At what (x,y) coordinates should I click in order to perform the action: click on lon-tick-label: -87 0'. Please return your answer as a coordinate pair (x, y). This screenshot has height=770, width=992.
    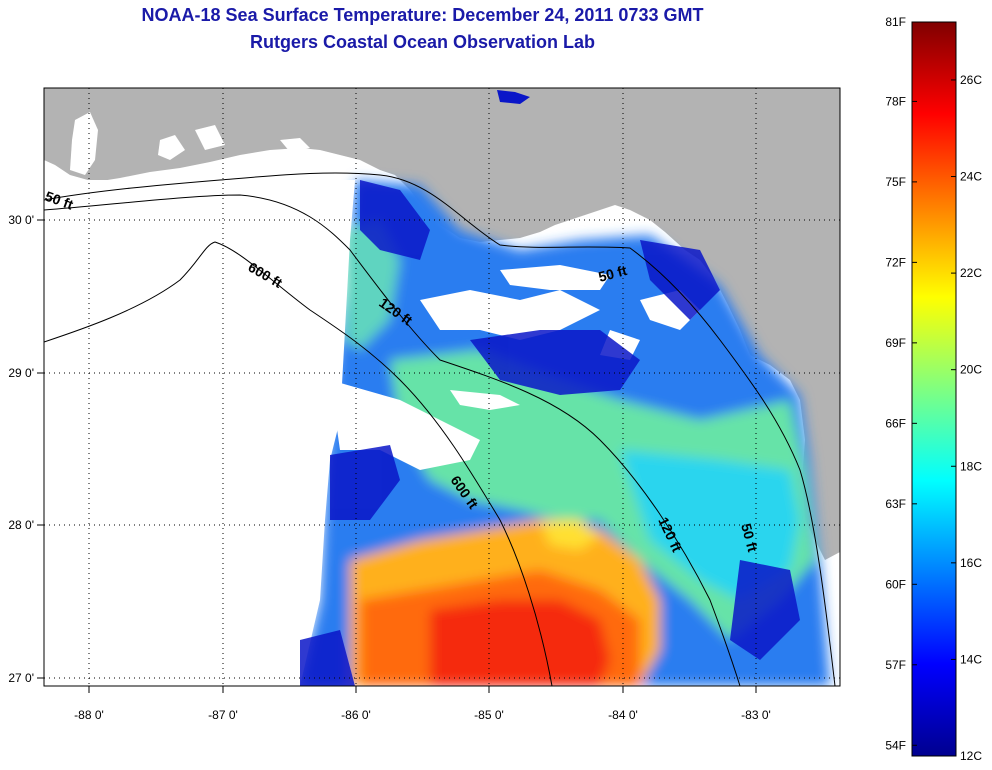
    Looking at the image, I should click on (223, 715).